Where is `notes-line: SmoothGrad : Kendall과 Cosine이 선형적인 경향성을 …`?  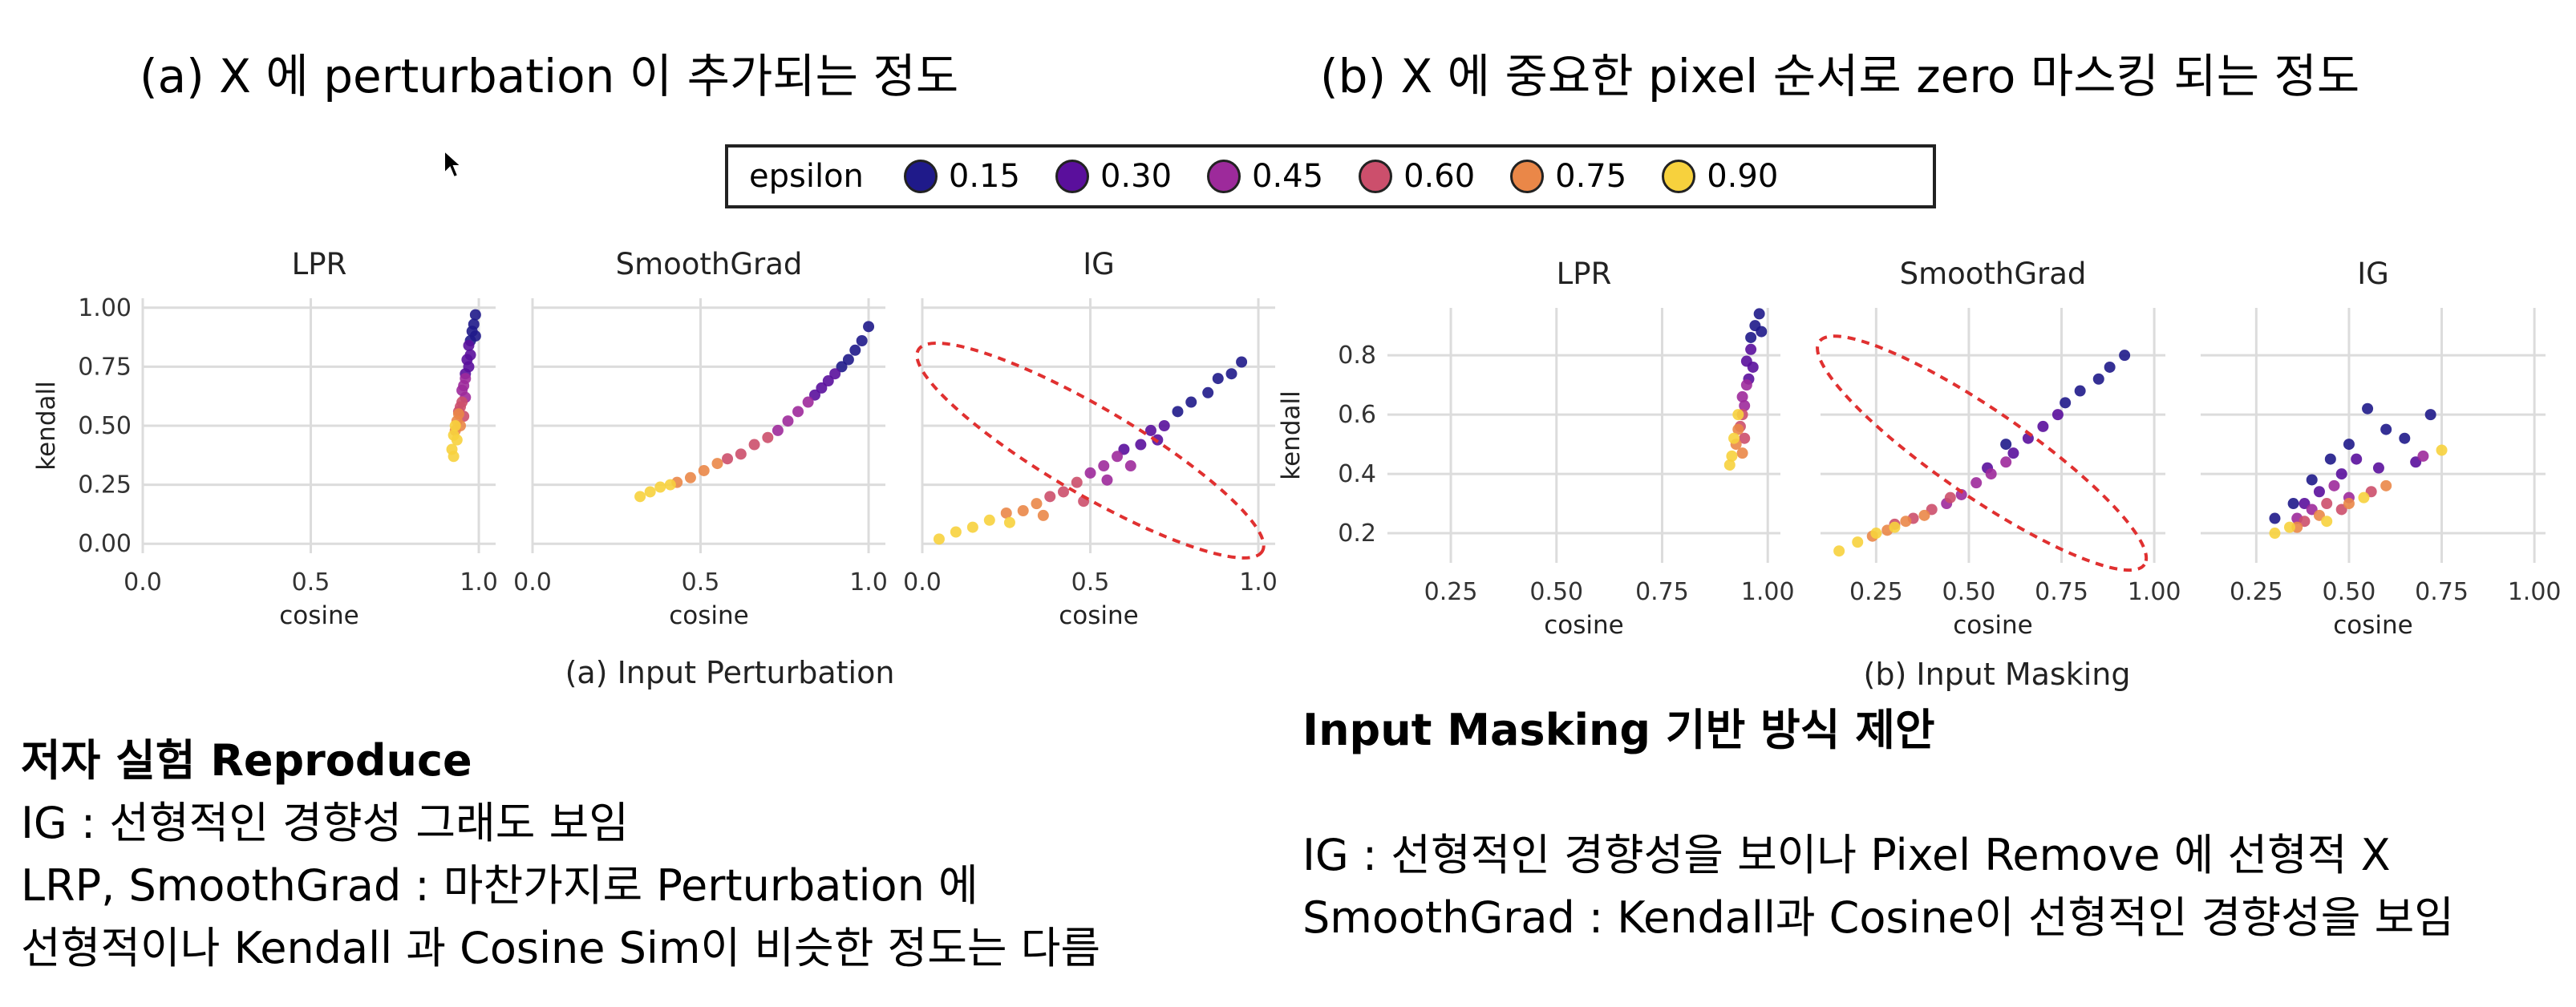
notes-line: SmoothGrad : Kendall과 Cosine이 선형적인 경향성을 … is located at coordinates (1878, 917).